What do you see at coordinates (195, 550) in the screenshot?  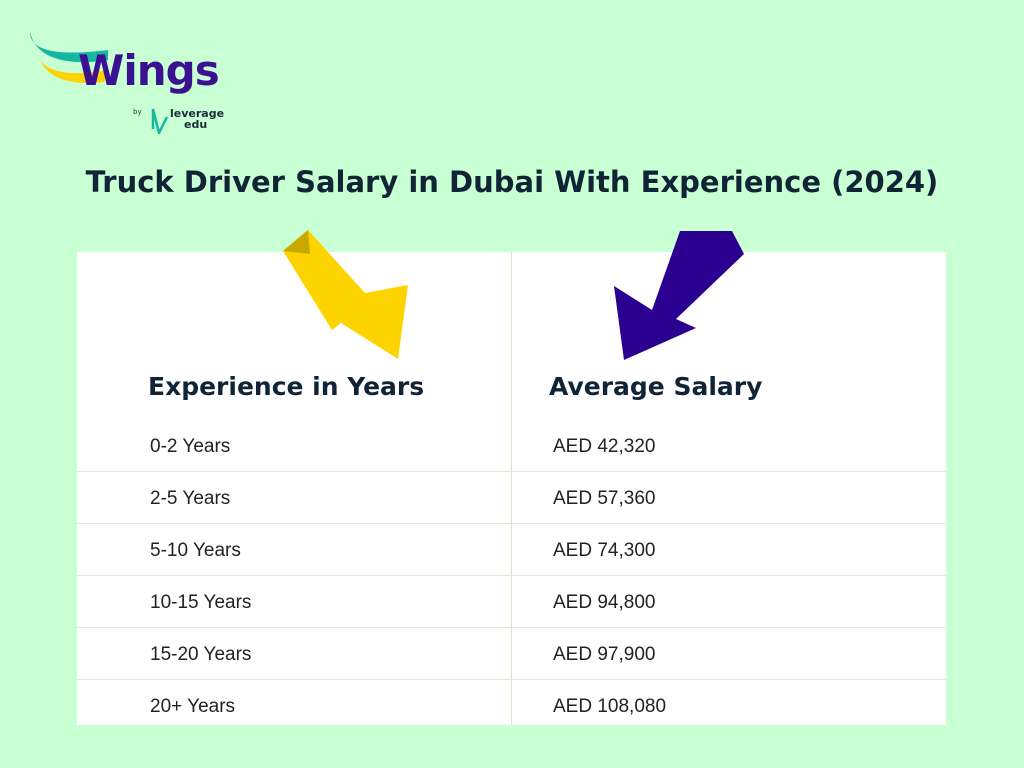 I see `experience-cell: 5-10 Years` at bounding box center [195, 550].